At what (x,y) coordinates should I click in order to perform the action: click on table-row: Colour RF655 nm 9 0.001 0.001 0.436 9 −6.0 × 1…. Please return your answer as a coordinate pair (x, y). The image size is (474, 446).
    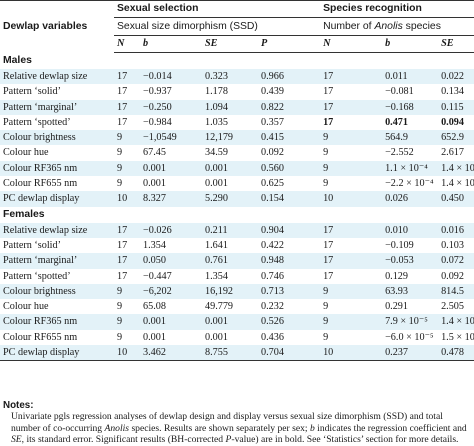
    Looking at the image, I should click on (237, 337).